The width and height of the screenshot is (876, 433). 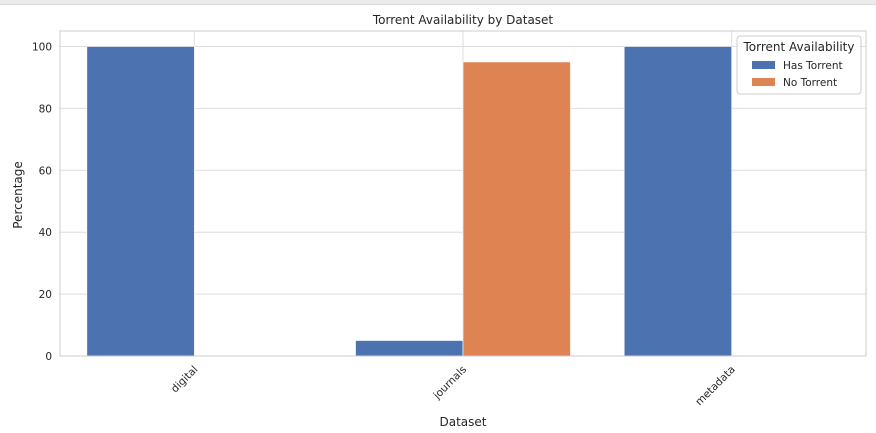 I want to click on y-tick-label: 60, so click(x=45, y=171).